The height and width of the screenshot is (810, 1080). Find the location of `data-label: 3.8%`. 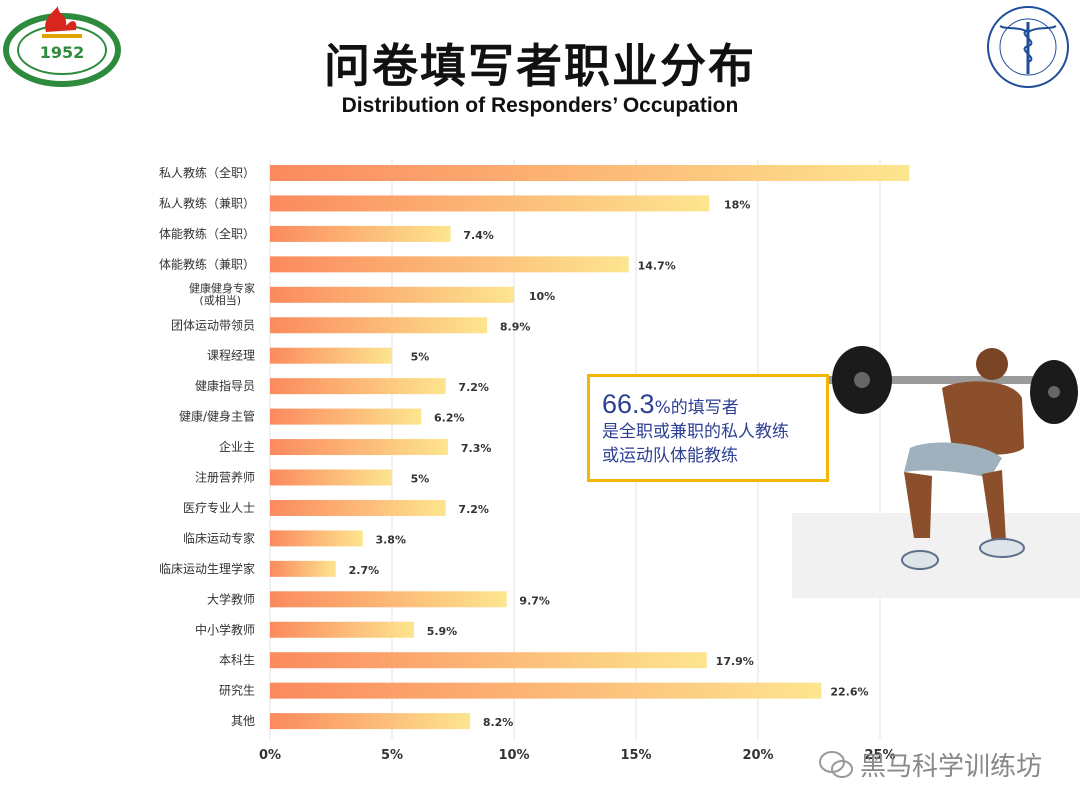

data-label: 3.8% is located at coordinates (390, 539).